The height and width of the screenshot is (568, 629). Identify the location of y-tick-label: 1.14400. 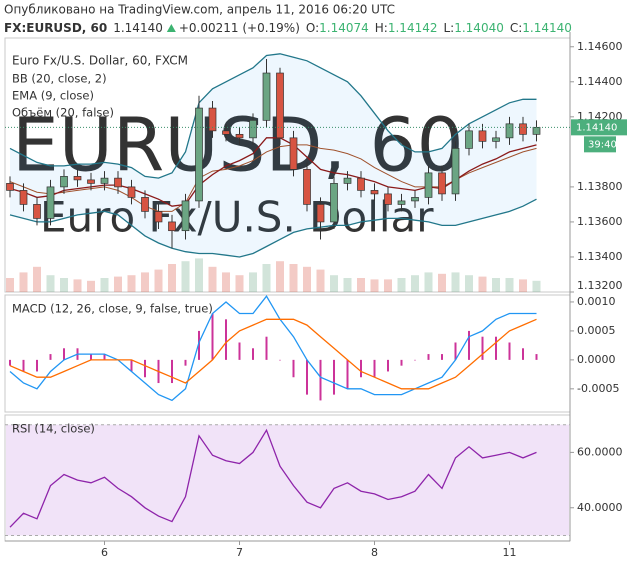
(600, 81).